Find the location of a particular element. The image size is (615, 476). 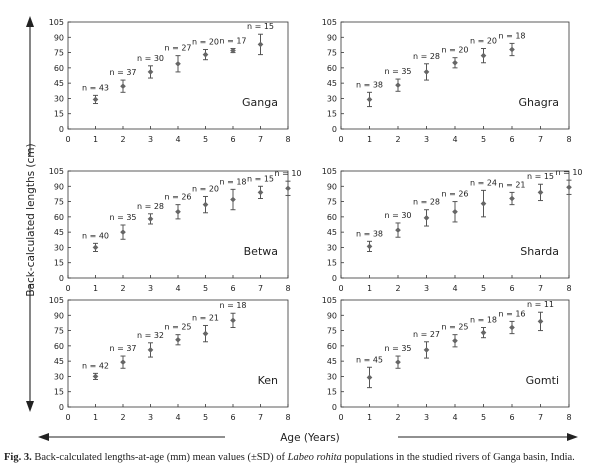

river-name: Betwa is located at coordinates (261, 251).